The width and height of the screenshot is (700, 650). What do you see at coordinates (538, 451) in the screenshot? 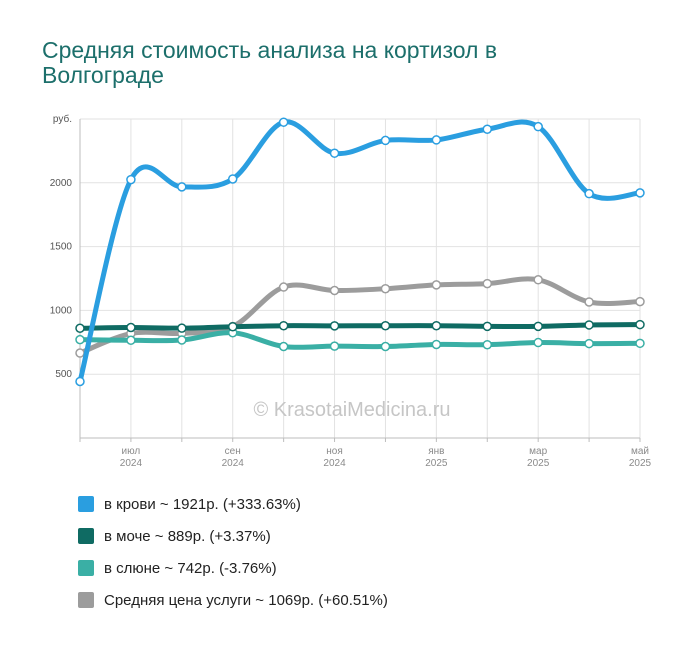
I see `x-tick-label: мар` at bounding box center [538, 451].